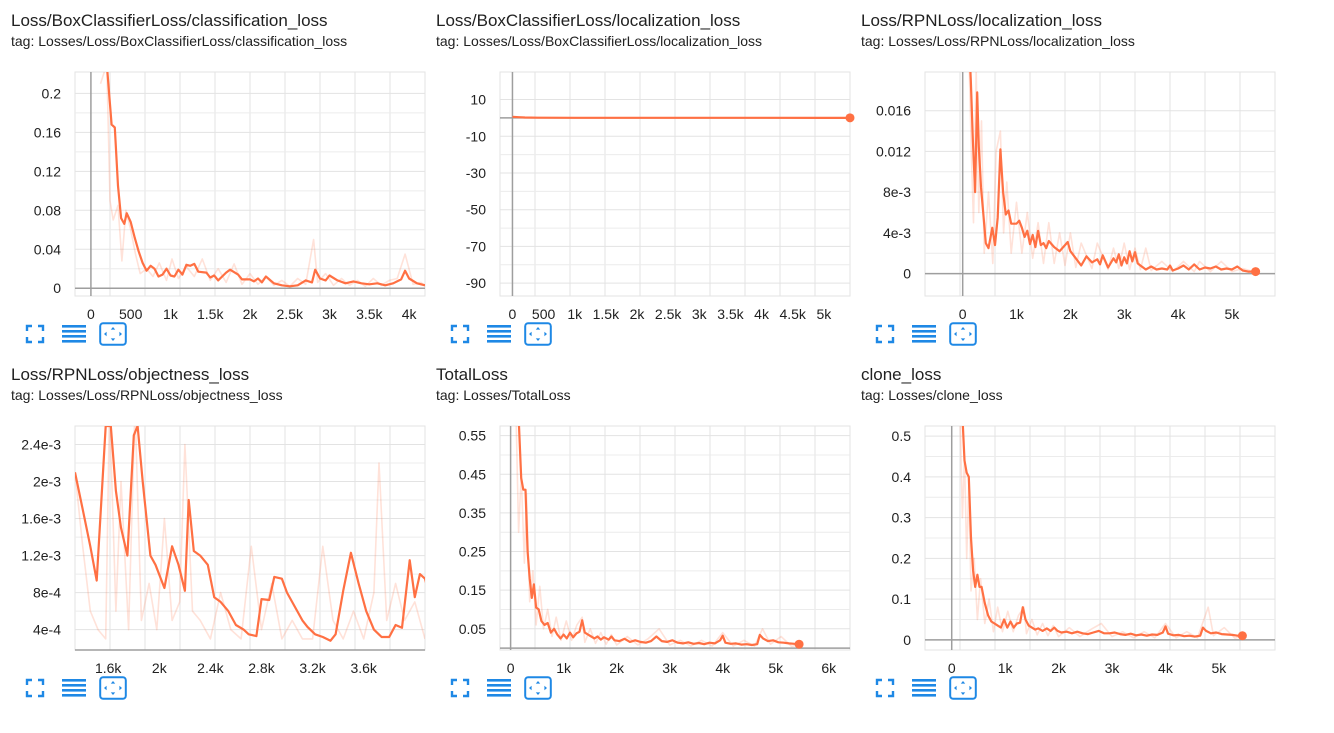 Image resolution: width=1334 pixels, height=733 pixels. Describe the element at coordinates (47, 210) in the screenshot. I see `y-tick-label: 0.08` at that location.